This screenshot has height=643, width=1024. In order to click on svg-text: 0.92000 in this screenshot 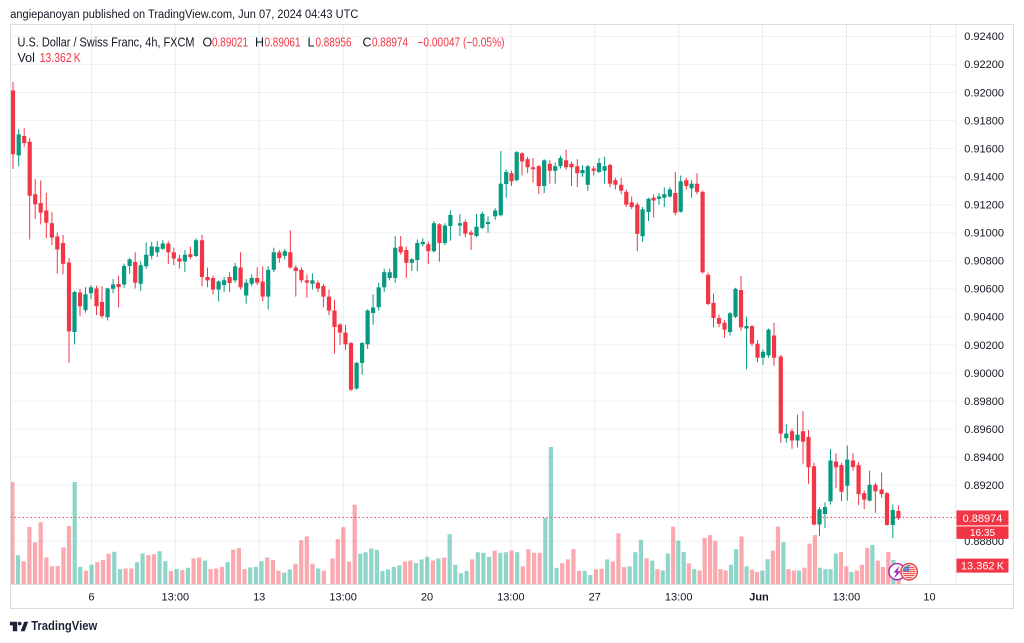, I will do `click(984, 93)`.